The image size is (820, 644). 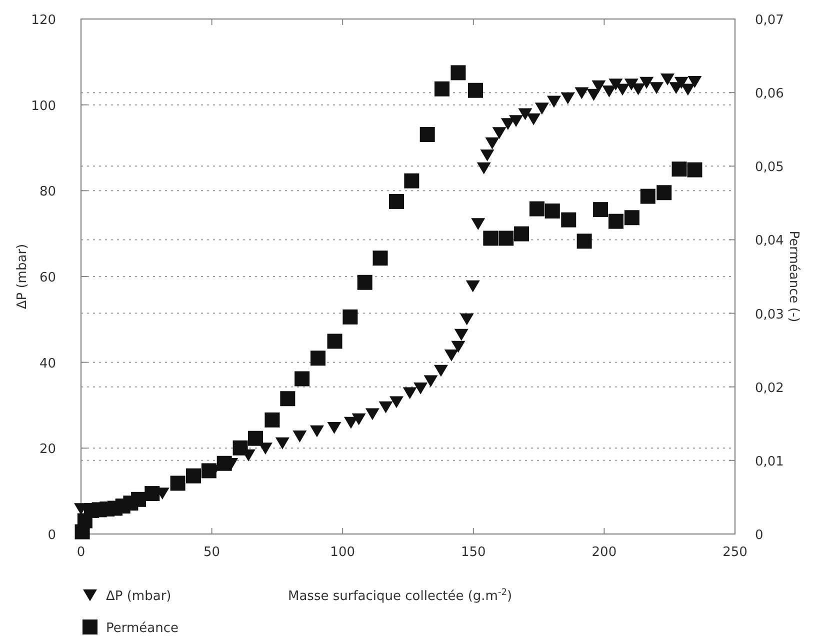 I want to click on y-tick-label: 80, so click(x=47, y=192).